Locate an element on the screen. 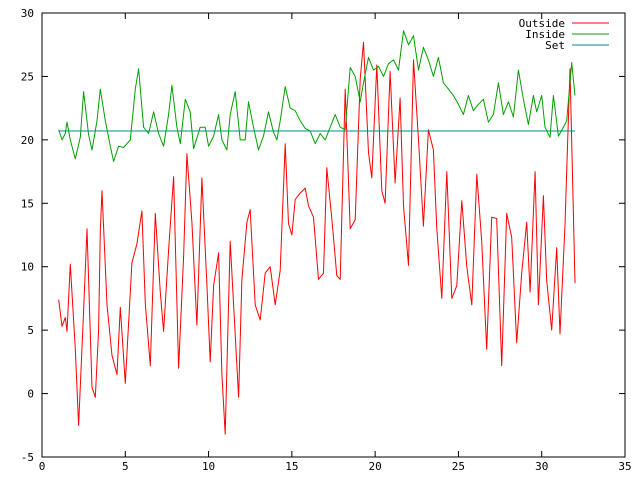 The width and height of the screenshot is (640, 480). x-tick-label: 0 is located at coordinates (42, 466).